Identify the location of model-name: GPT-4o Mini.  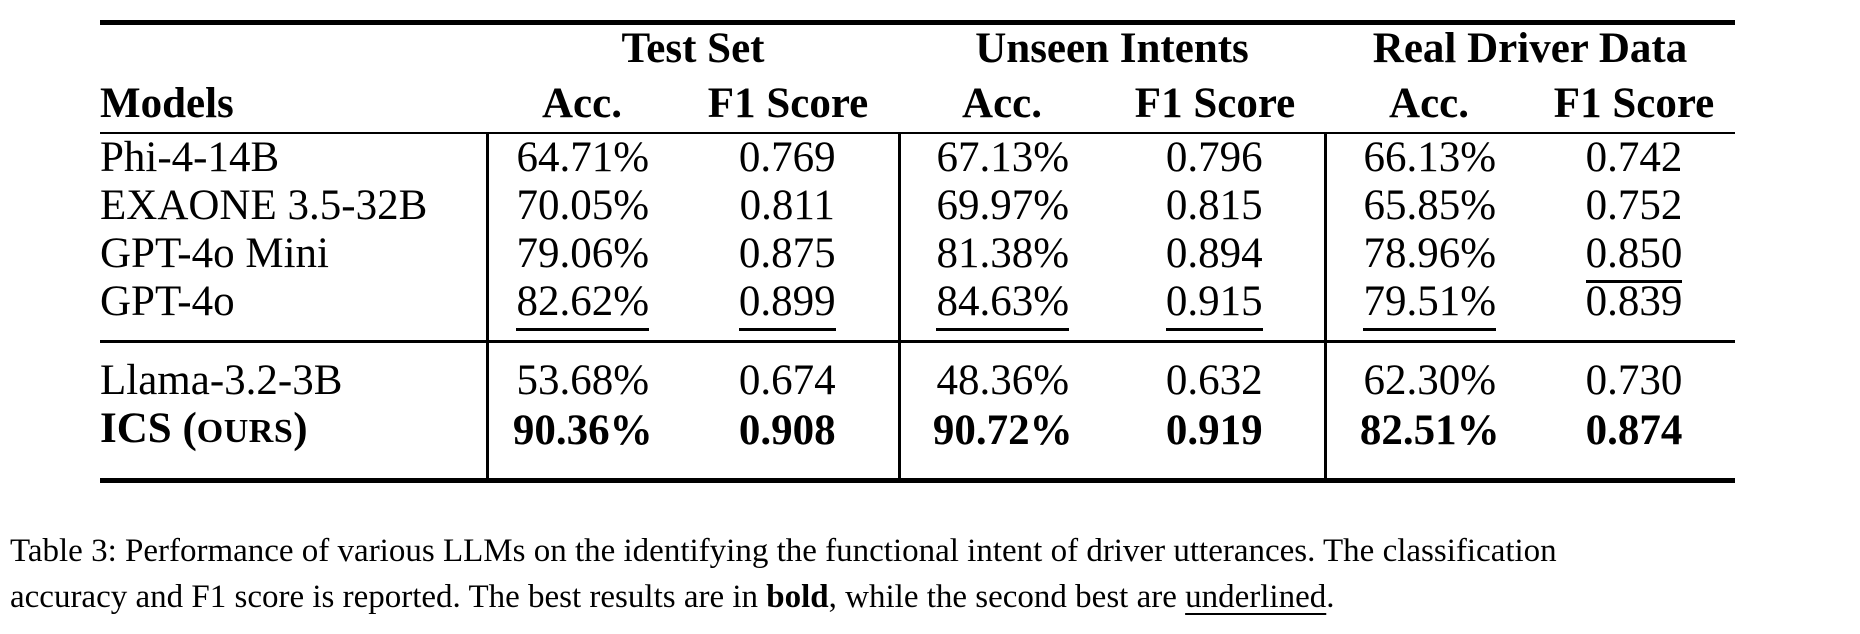
(214, 253).